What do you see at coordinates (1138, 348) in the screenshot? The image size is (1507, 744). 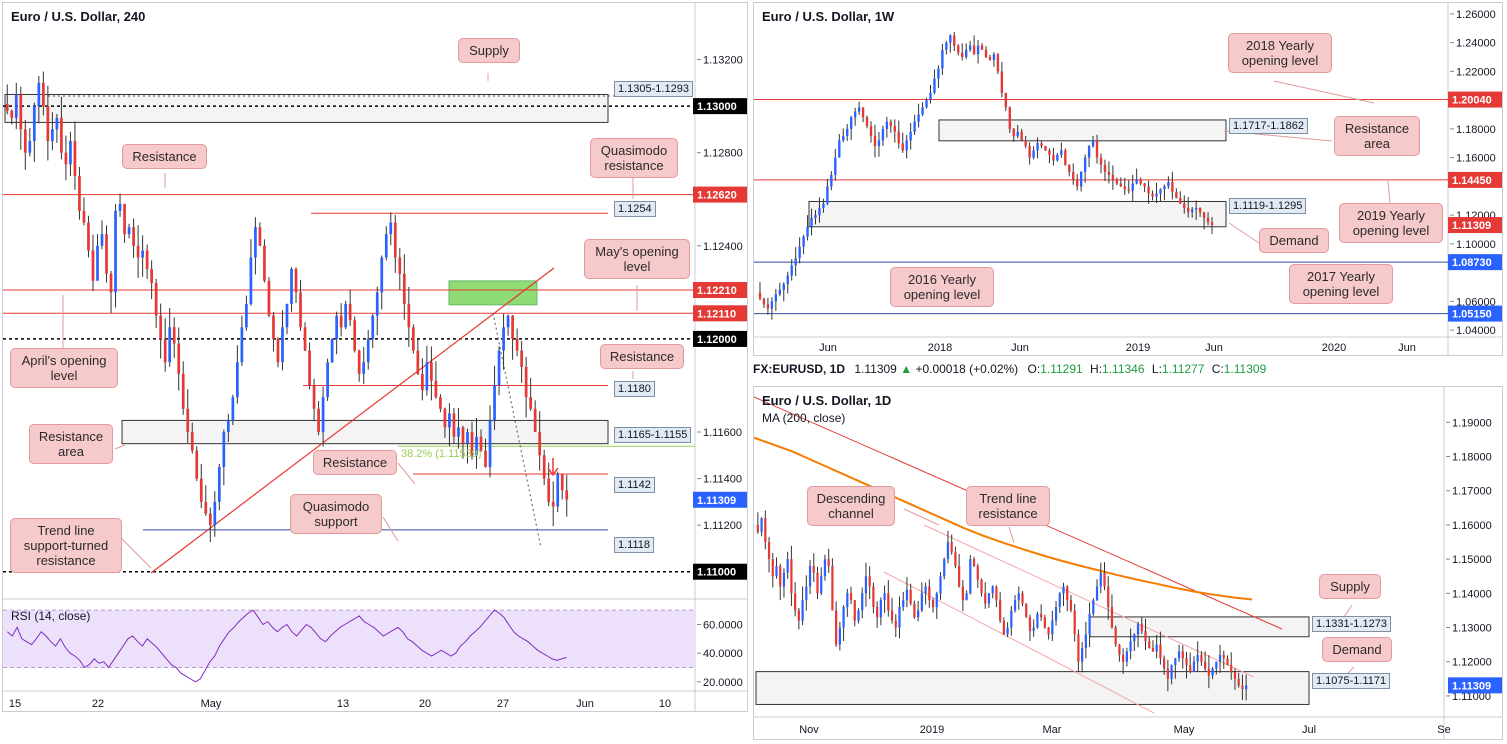 I see `w1-xtick-label: 2019` at bounding box center [1138, 348].